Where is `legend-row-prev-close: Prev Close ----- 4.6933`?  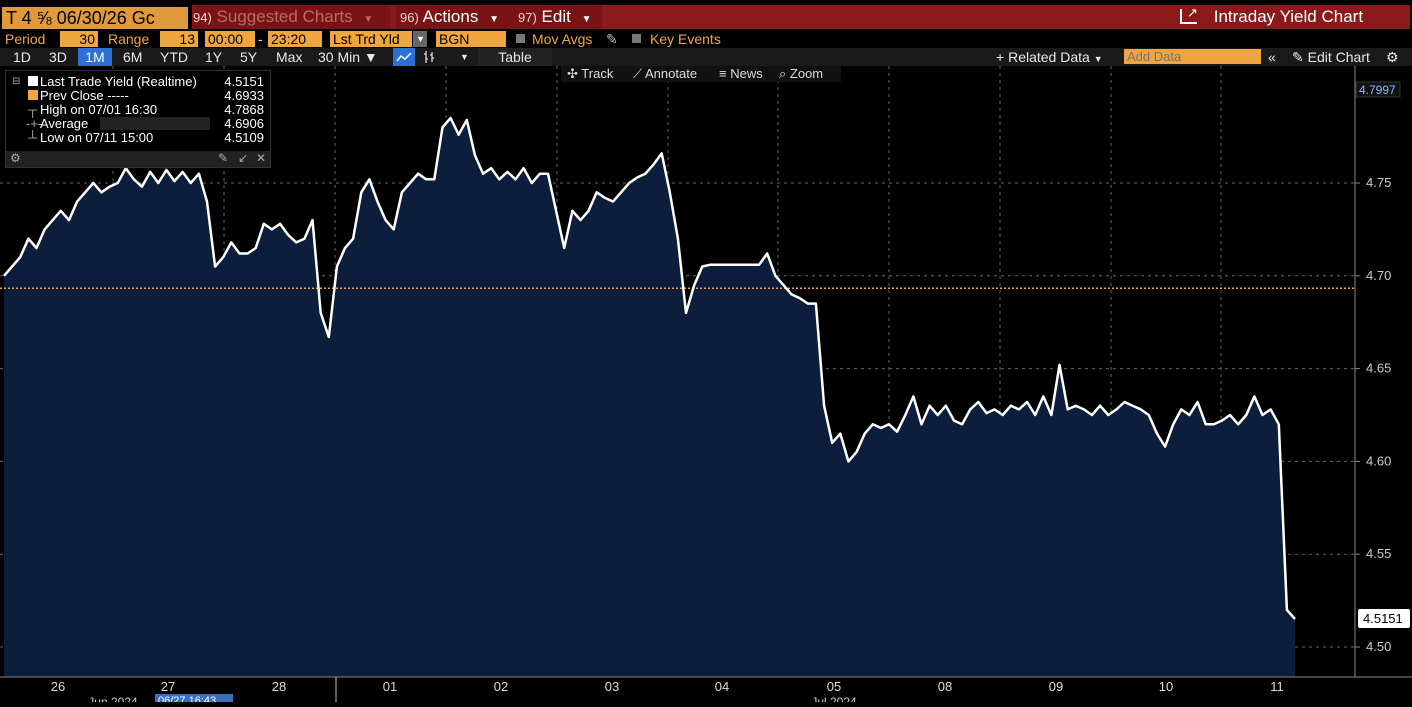 legend-row-prev-close: Prev Close ----- 4.6933 is located at coordinates (137, 95).